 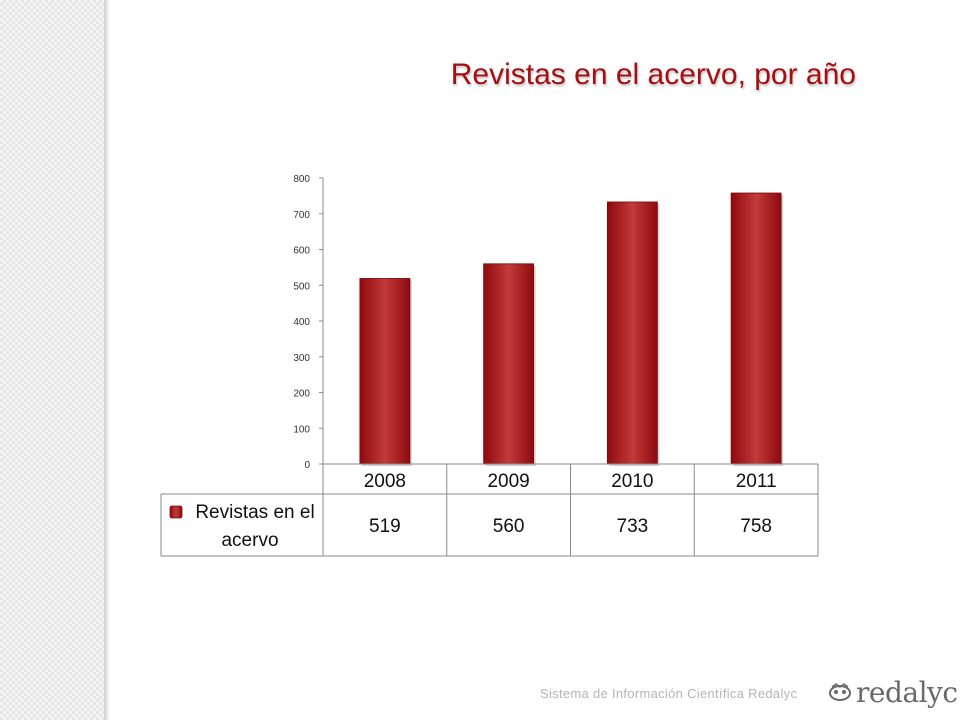 I want to click on data-label: 758, so click(x=756, y=526).